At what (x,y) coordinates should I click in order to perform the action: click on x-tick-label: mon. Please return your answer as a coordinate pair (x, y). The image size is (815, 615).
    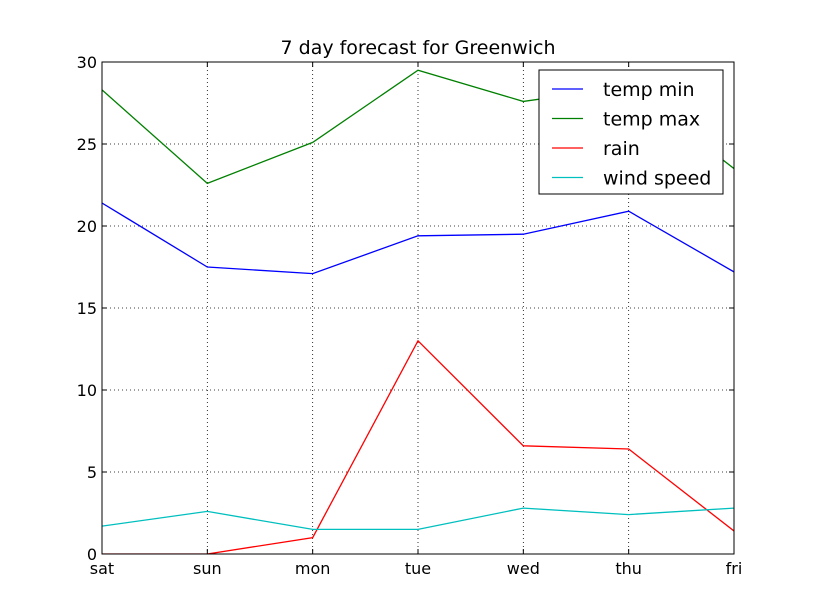
    Looking at the image, I should click on (313, 568).